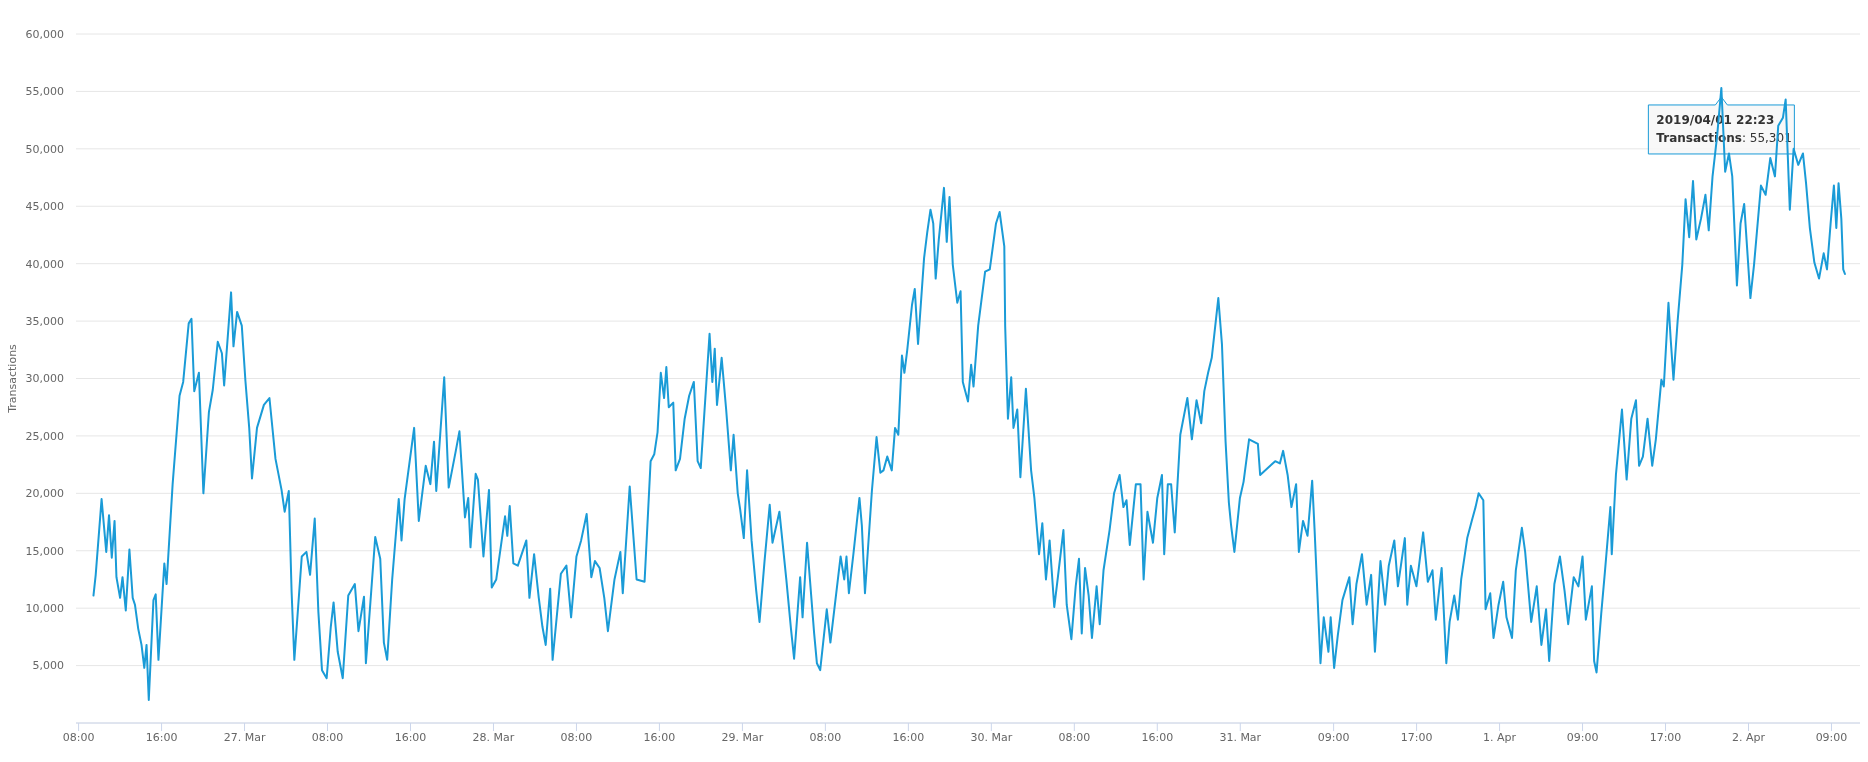 Image resolution: width=1868 pixels, height=762 pixels. I want to click on y-tick-label: 55,000, so click(44, 92).